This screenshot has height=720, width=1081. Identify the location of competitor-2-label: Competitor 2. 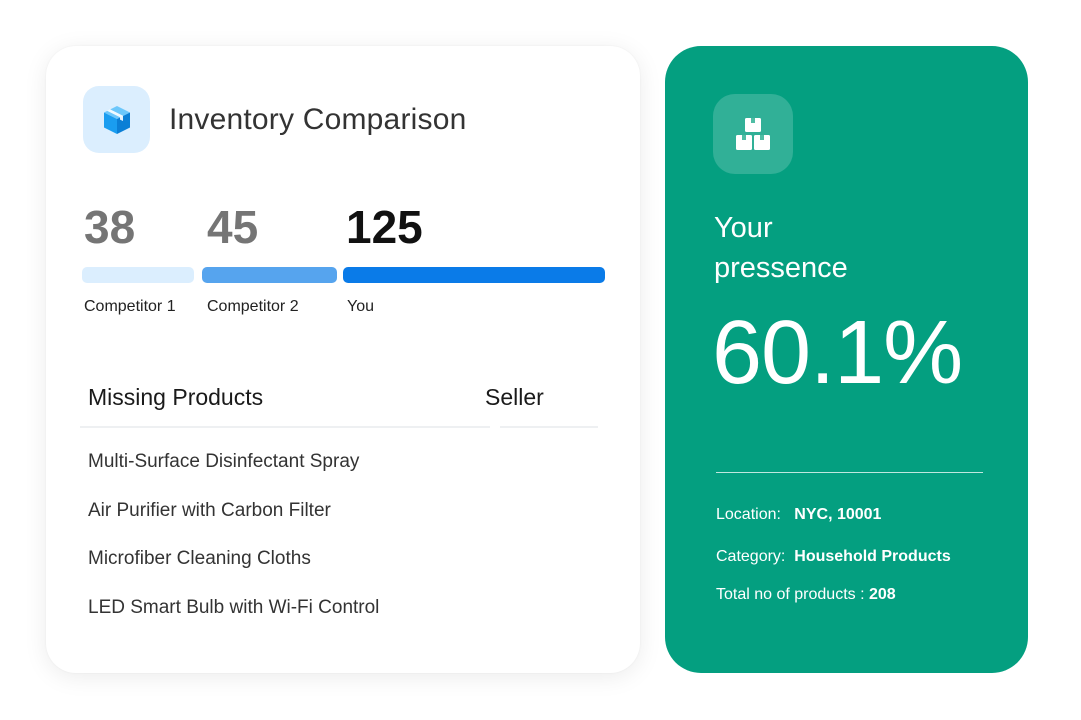
(253, 306).